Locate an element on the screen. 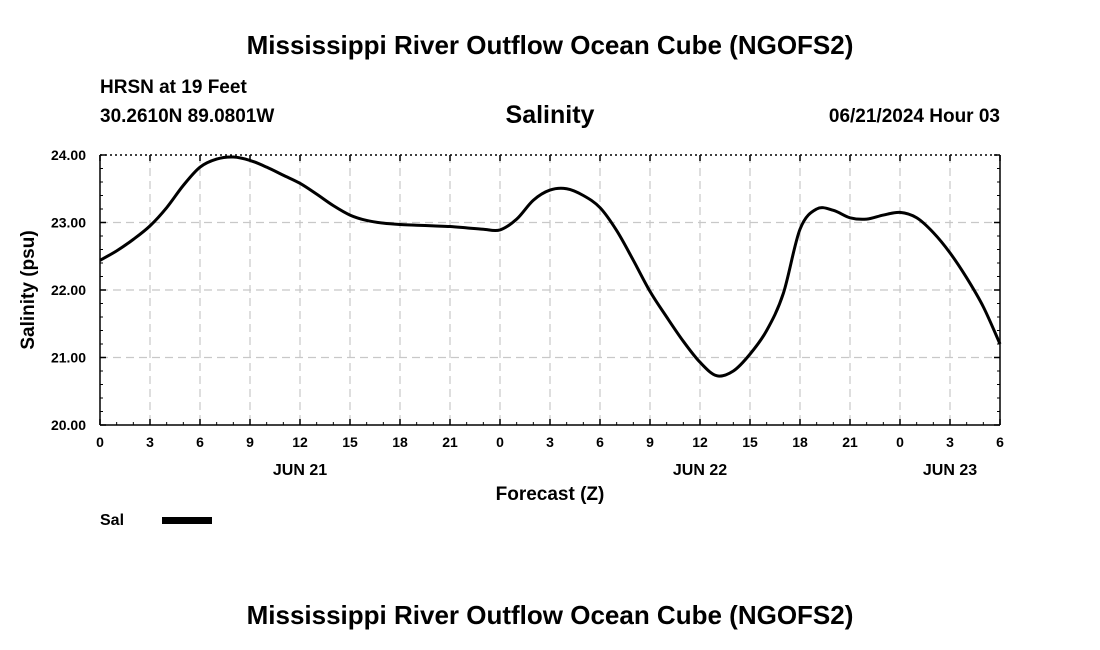  y-tick-label: 24.00 is located at coordinates (68, 155).